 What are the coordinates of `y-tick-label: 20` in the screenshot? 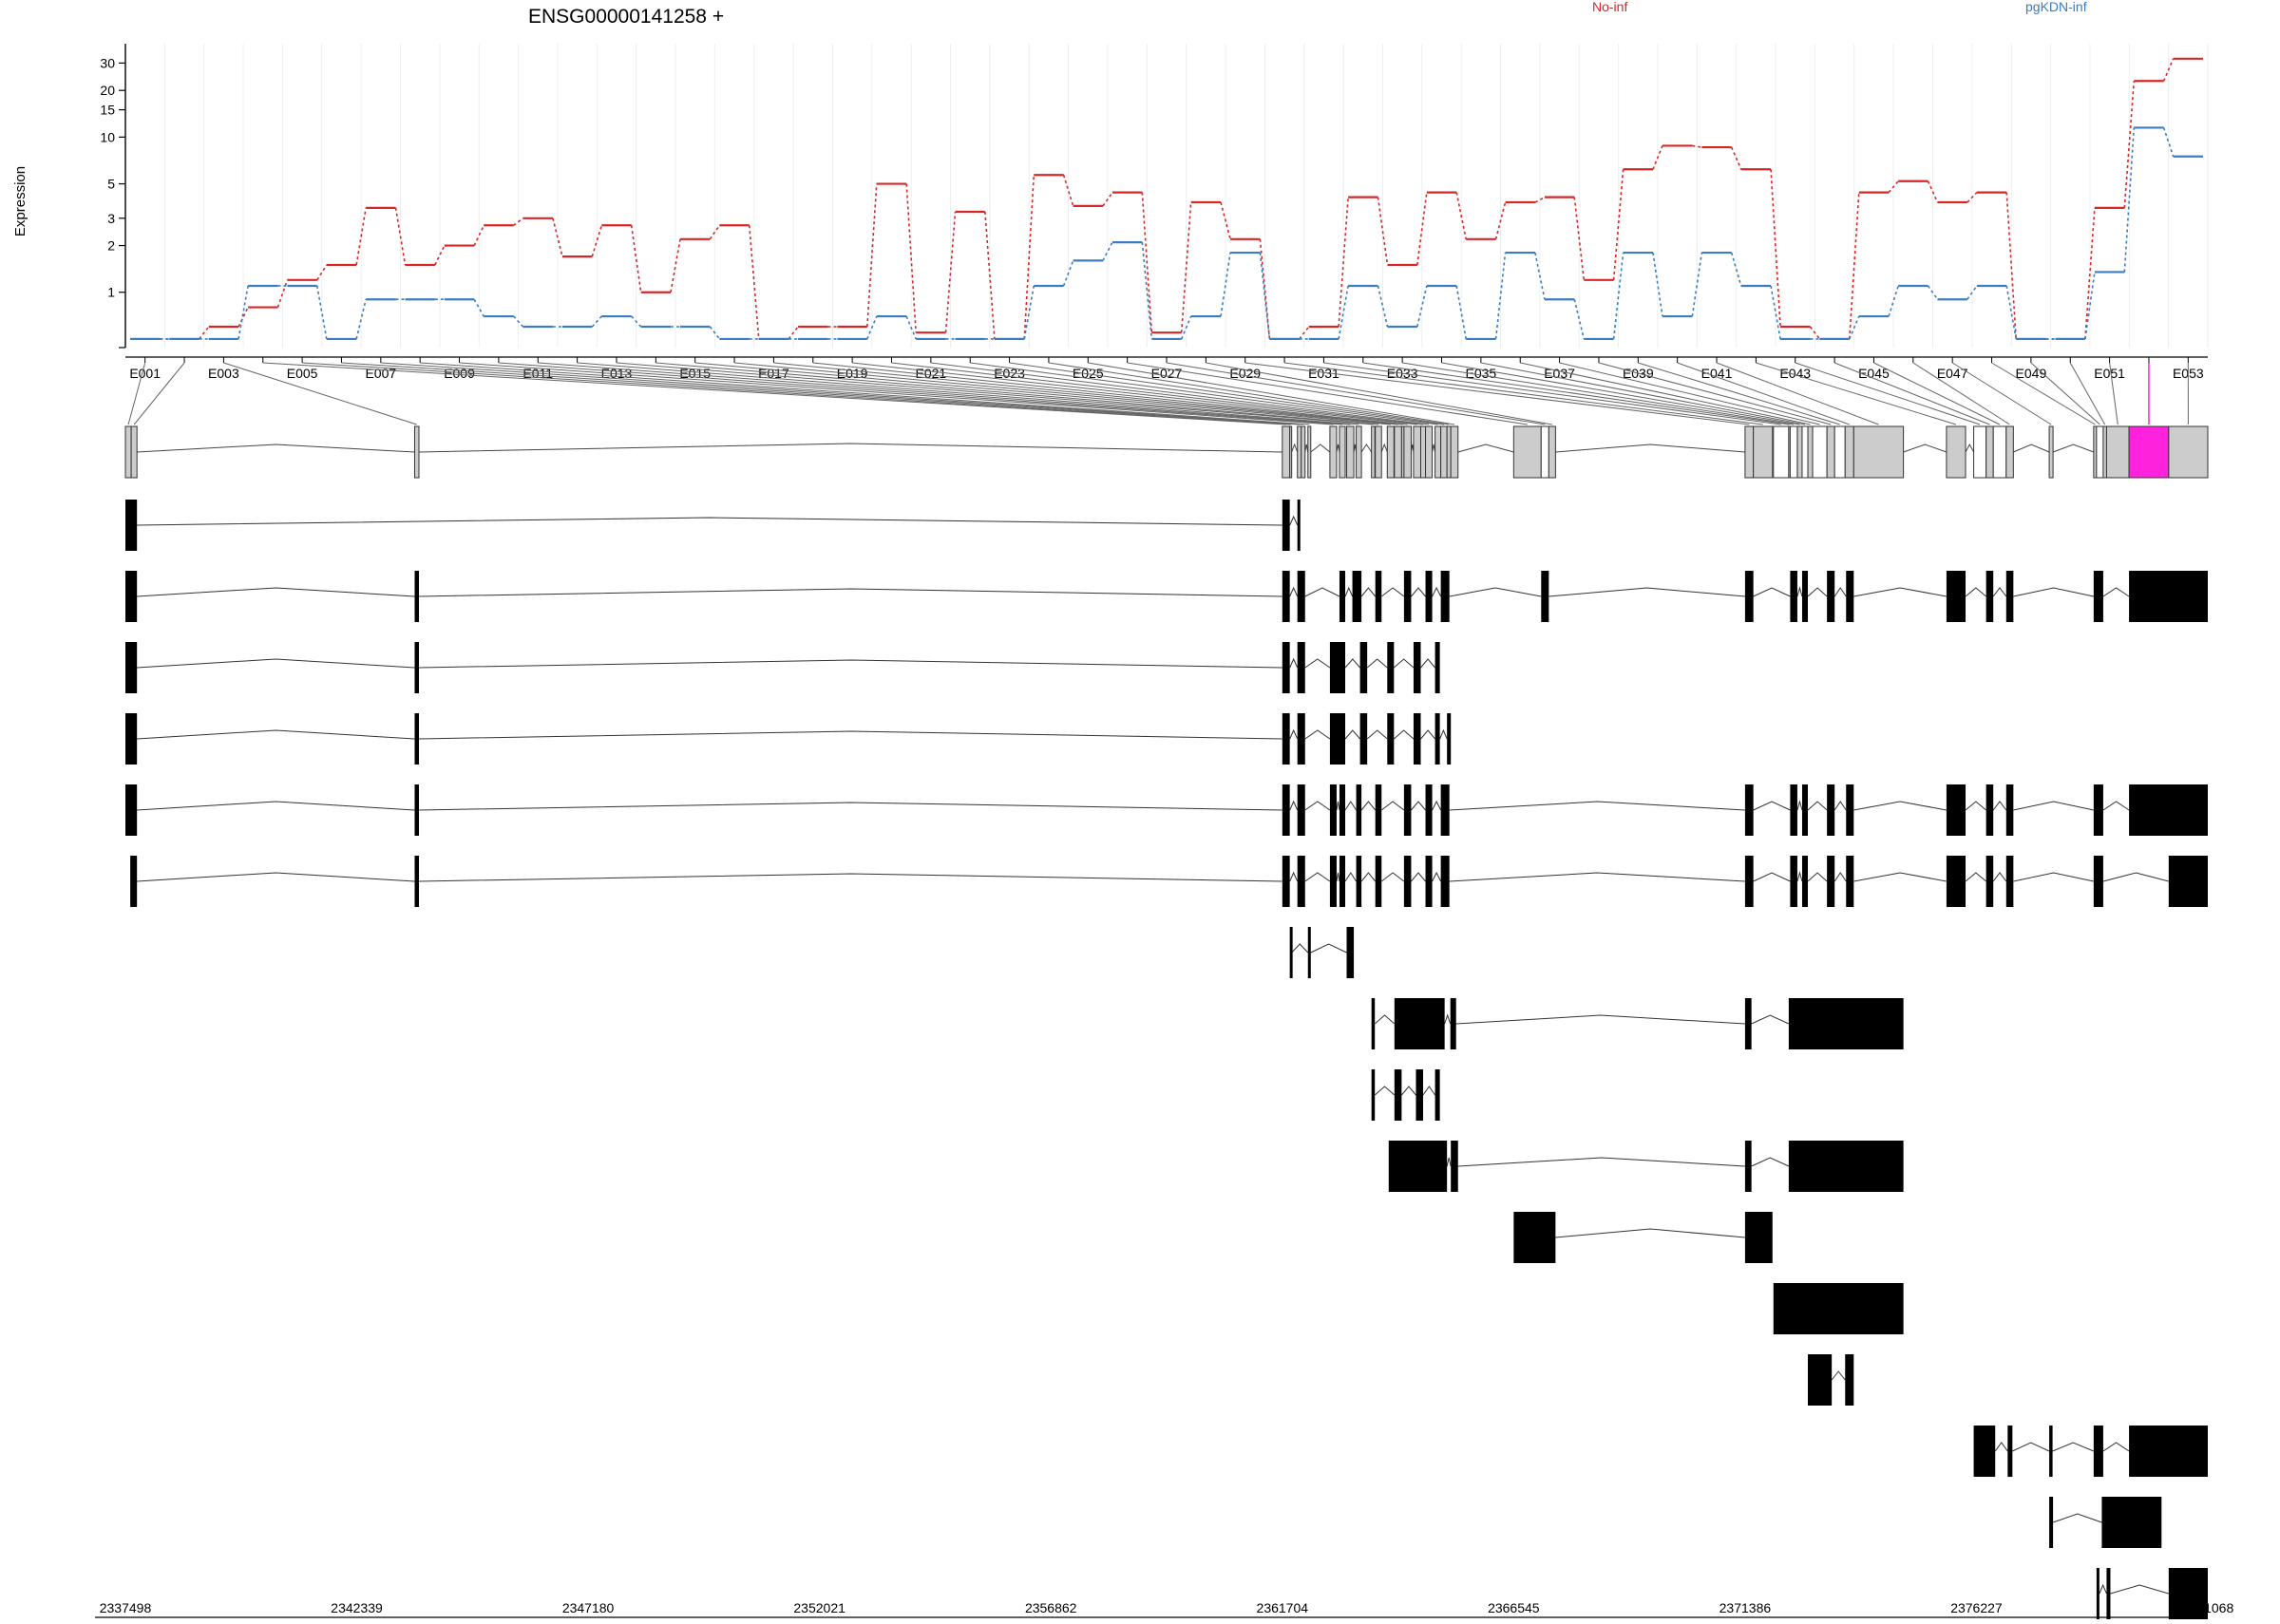 It's located at (107, 90).